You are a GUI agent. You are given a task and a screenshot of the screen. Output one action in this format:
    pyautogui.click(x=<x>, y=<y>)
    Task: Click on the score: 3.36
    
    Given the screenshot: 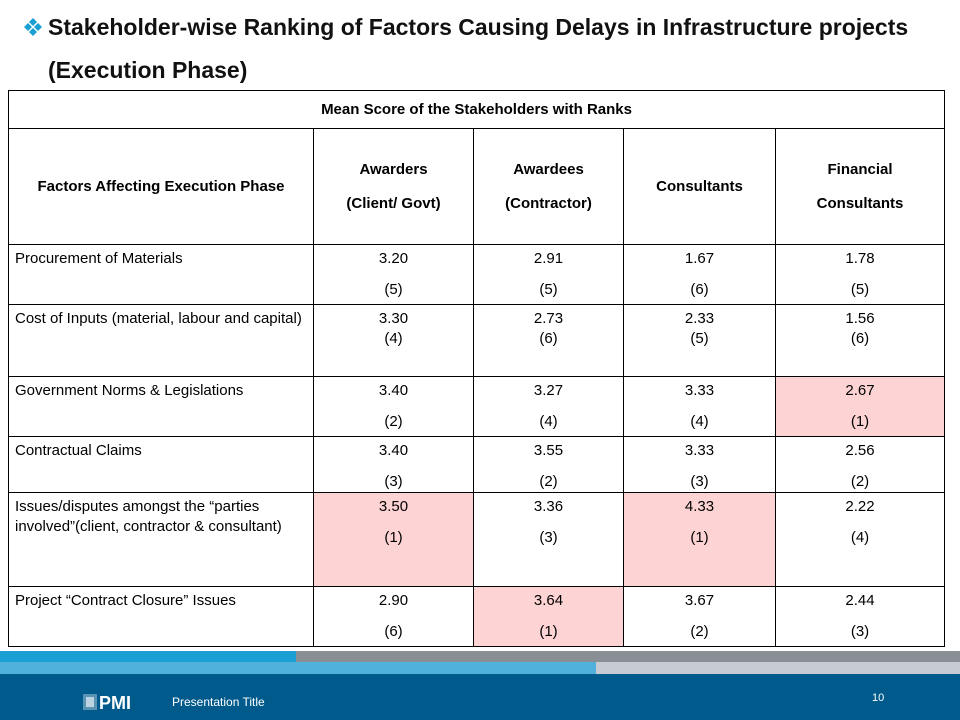 What is the action you would take?
    pyautogui.click(x=548, y=506)
    